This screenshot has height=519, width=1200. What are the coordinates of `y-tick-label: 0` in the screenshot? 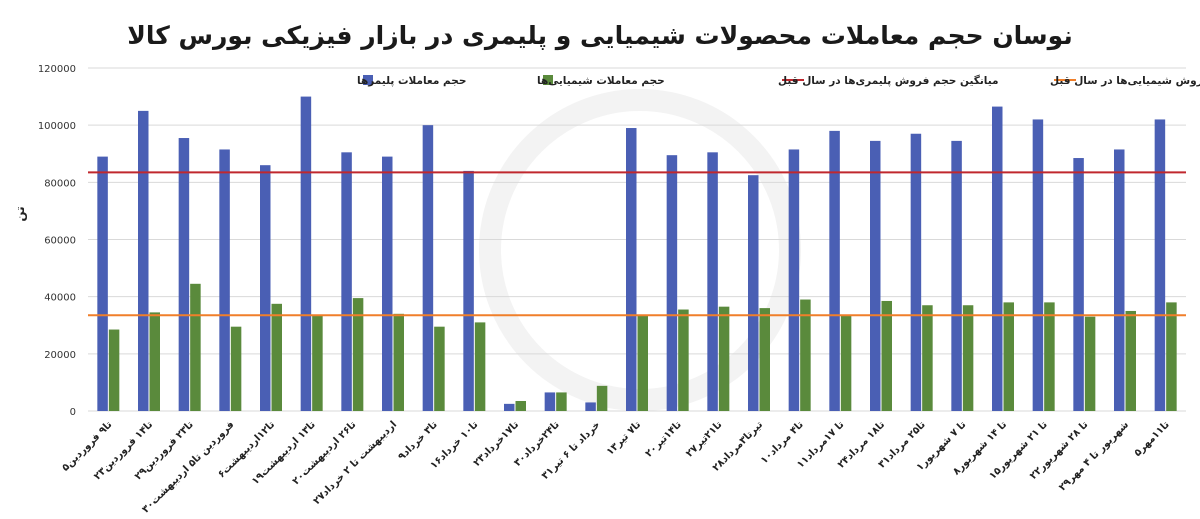 It's located at (73, 412).